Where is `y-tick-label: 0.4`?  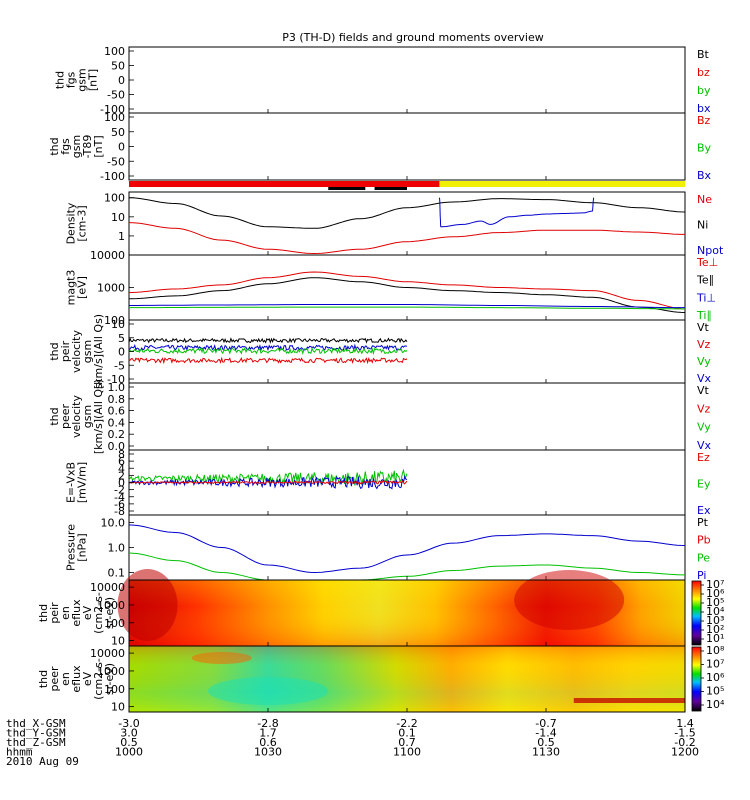 y-tick-label: 0.4 is located at coordinates (117, 422).